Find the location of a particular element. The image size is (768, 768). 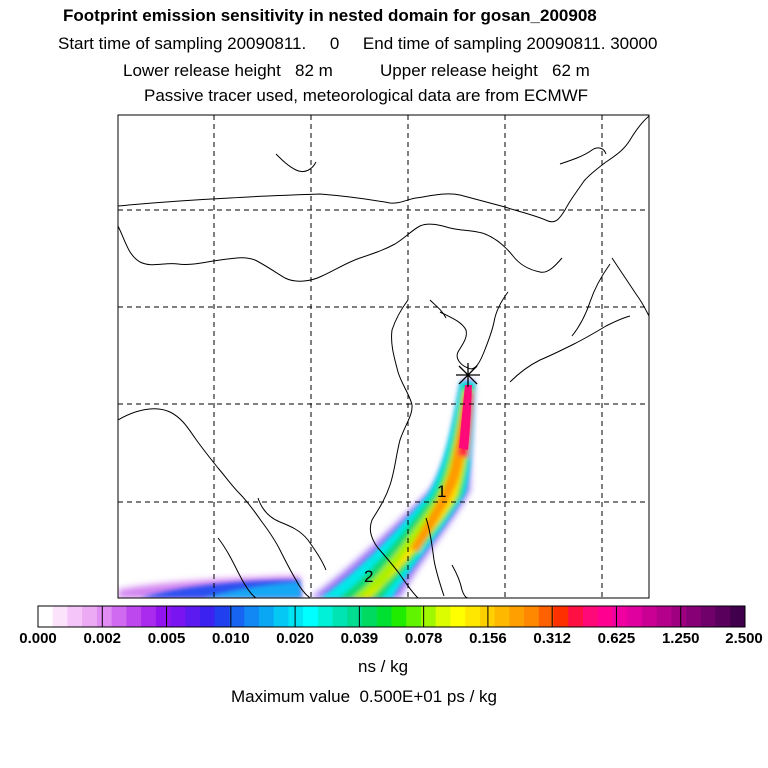

colorbar-tick-label: 0.020 is located at coordinates (295, 638).